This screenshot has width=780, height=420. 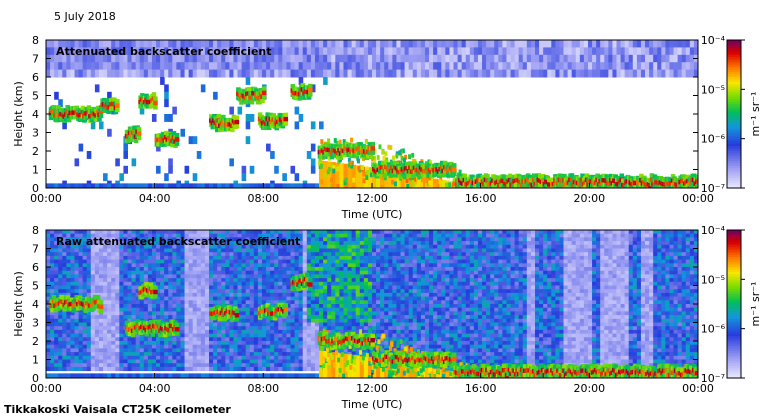 What do you see at coordinates (164, 51) in the screenshot?
I see `panel-title: Attenuated backscatter coefficient` at bounding box center [164, 51].